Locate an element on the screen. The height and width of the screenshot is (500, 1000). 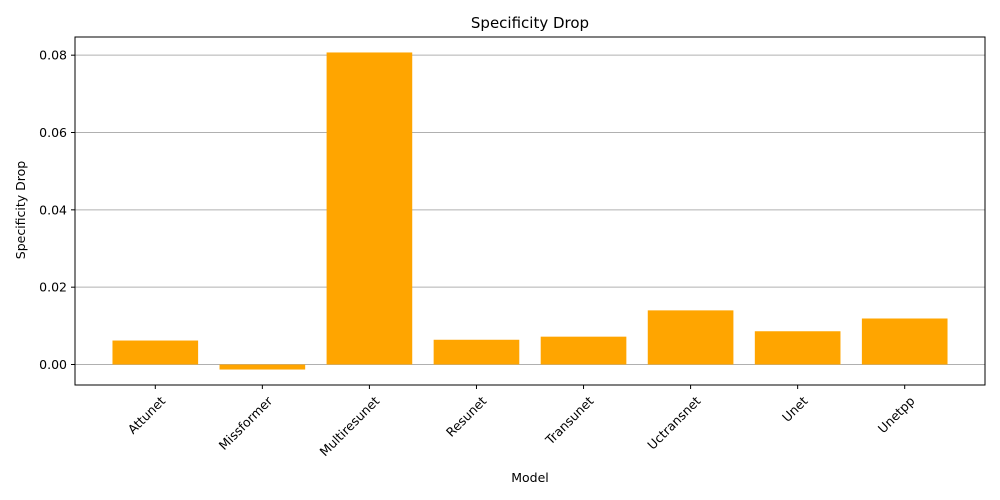
bar-transunet is located at coordinates (583, 350).